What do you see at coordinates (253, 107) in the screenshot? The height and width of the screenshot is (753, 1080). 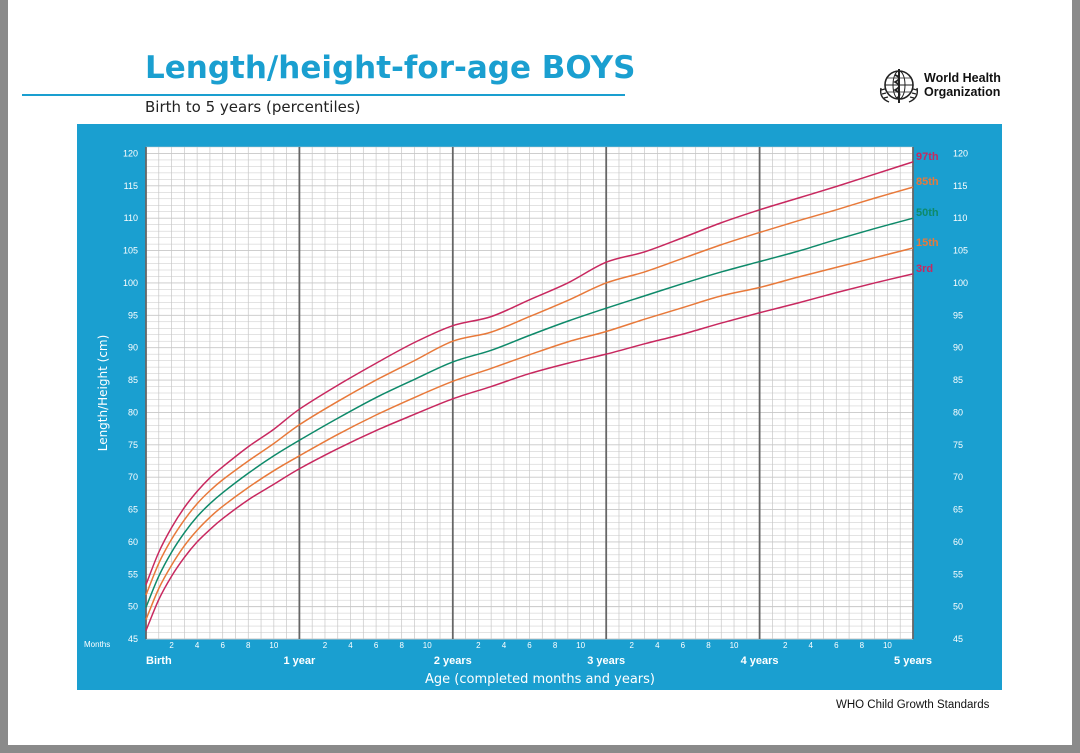 I see `page-subtitle: Birth to 5 years (percentiles)` at bounding box center [253, 107].